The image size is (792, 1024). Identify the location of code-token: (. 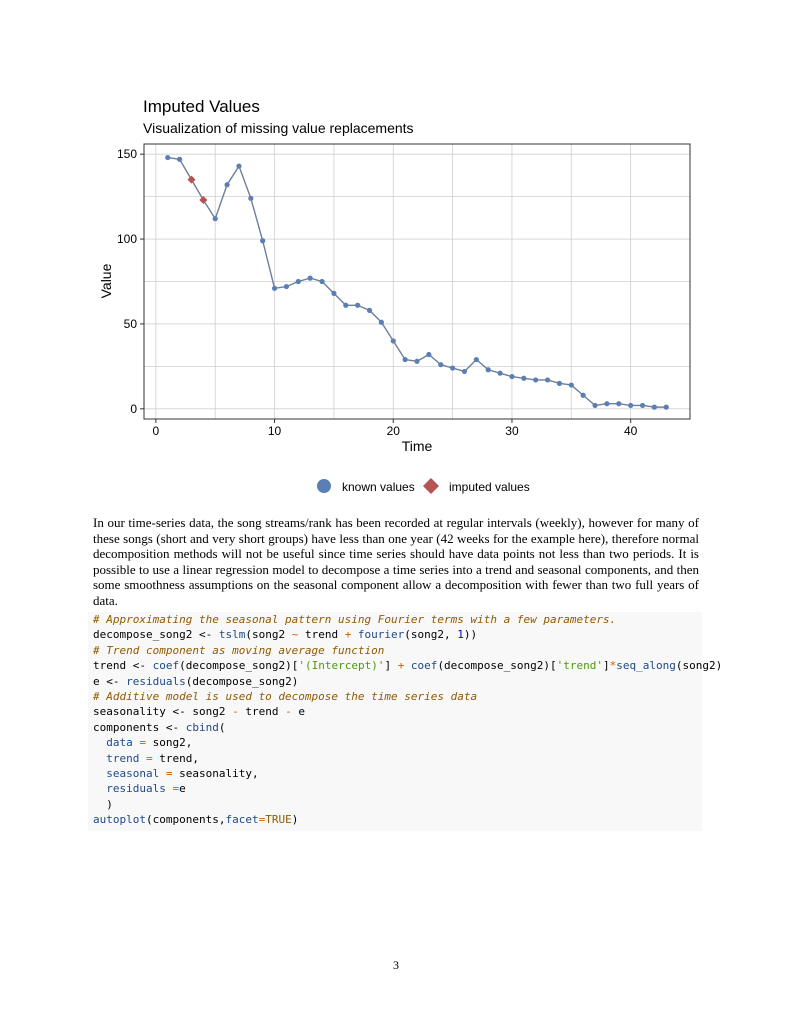
(222, 727).